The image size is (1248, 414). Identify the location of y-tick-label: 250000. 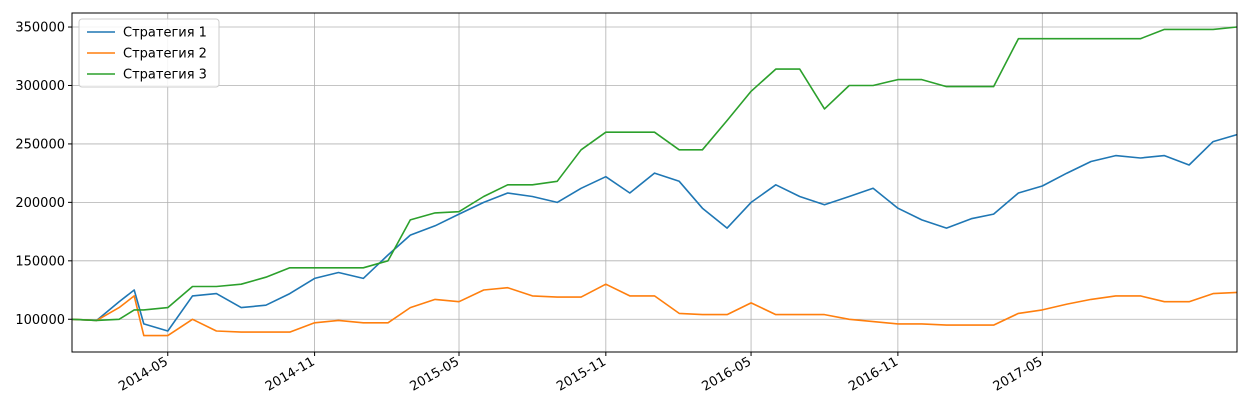
(40, 144).